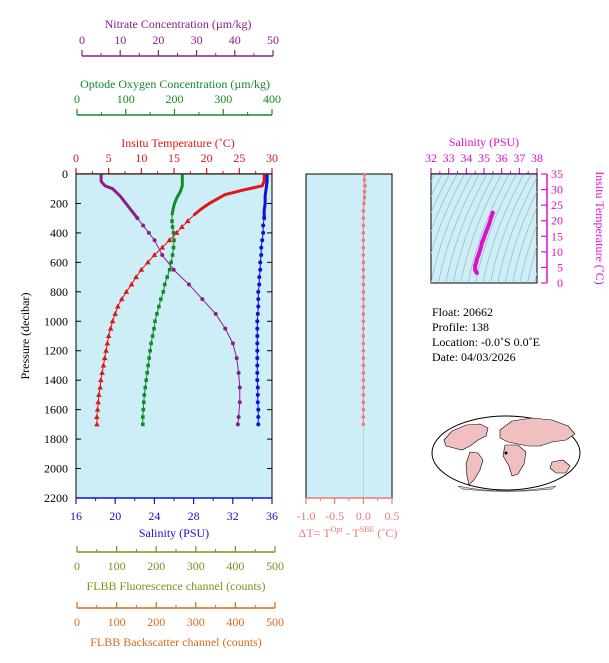 This screenshot has height=663, width=609. What do you see at coordinates (233, 516) in the screenshot?
I see `salinity-axis-tick-label: 32` at bounding box center [233, 516].